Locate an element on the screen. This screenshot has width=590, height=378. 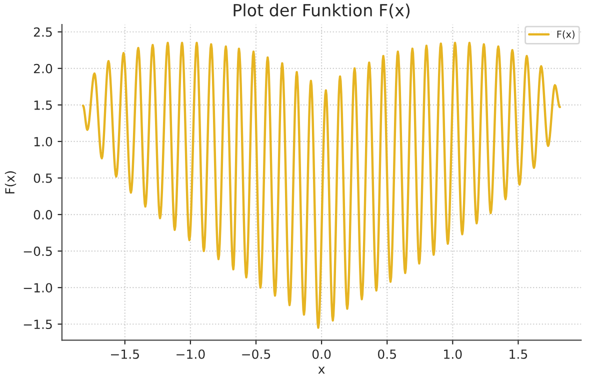
y-tick-label: −1.0 is located at coordinates (38, 288).